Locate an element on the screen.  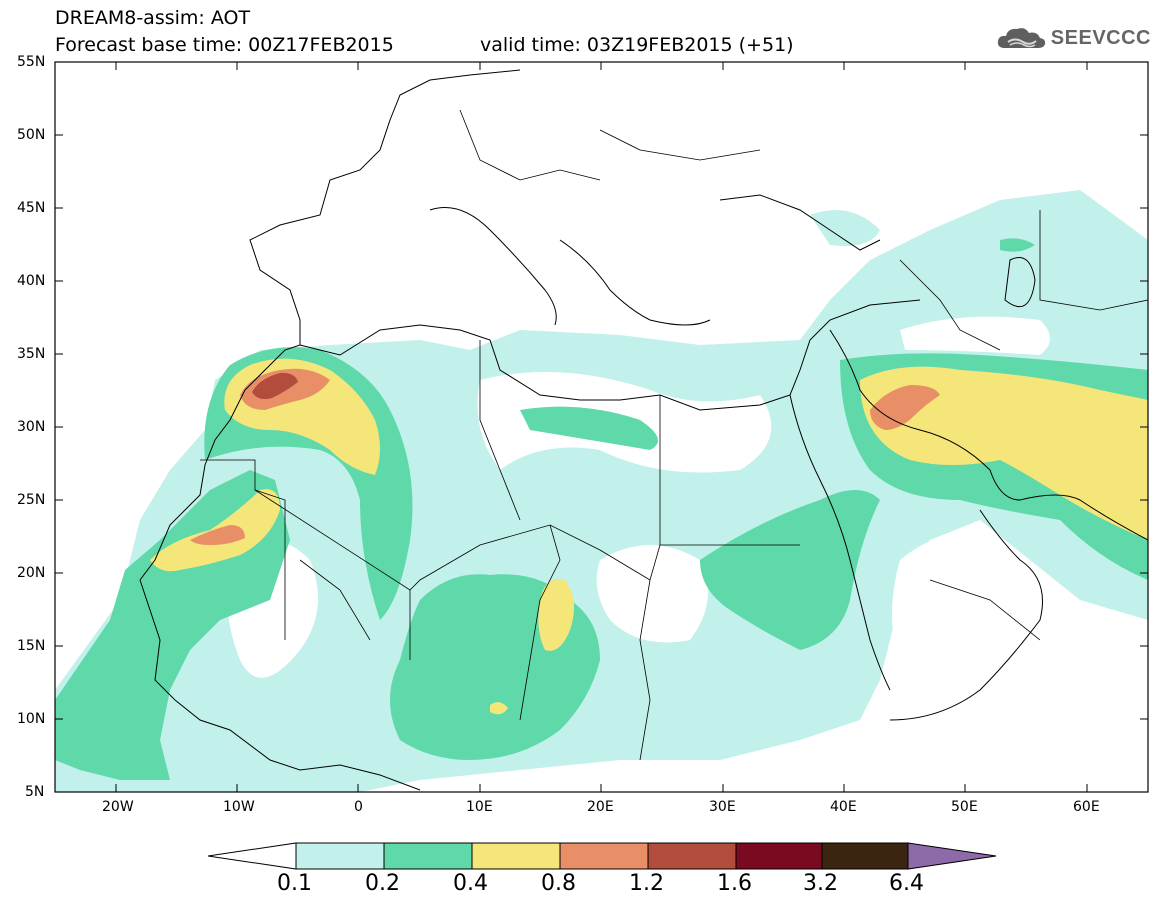
lon-label-60e: 60E is located at coordinates (1086, 807).